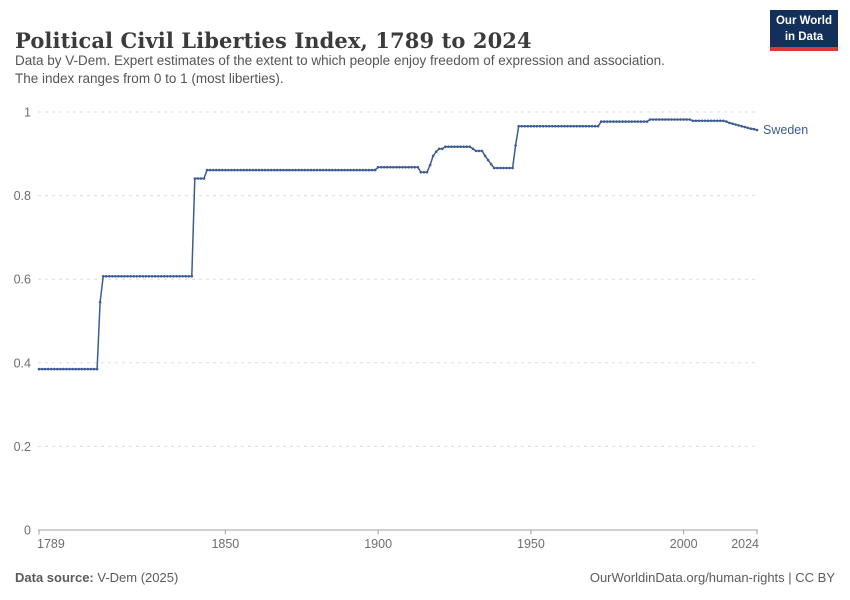  Describe the element at coordinates (225, 544) in the screenshot. I see `x-tick-label-1850: 1850` at that location.